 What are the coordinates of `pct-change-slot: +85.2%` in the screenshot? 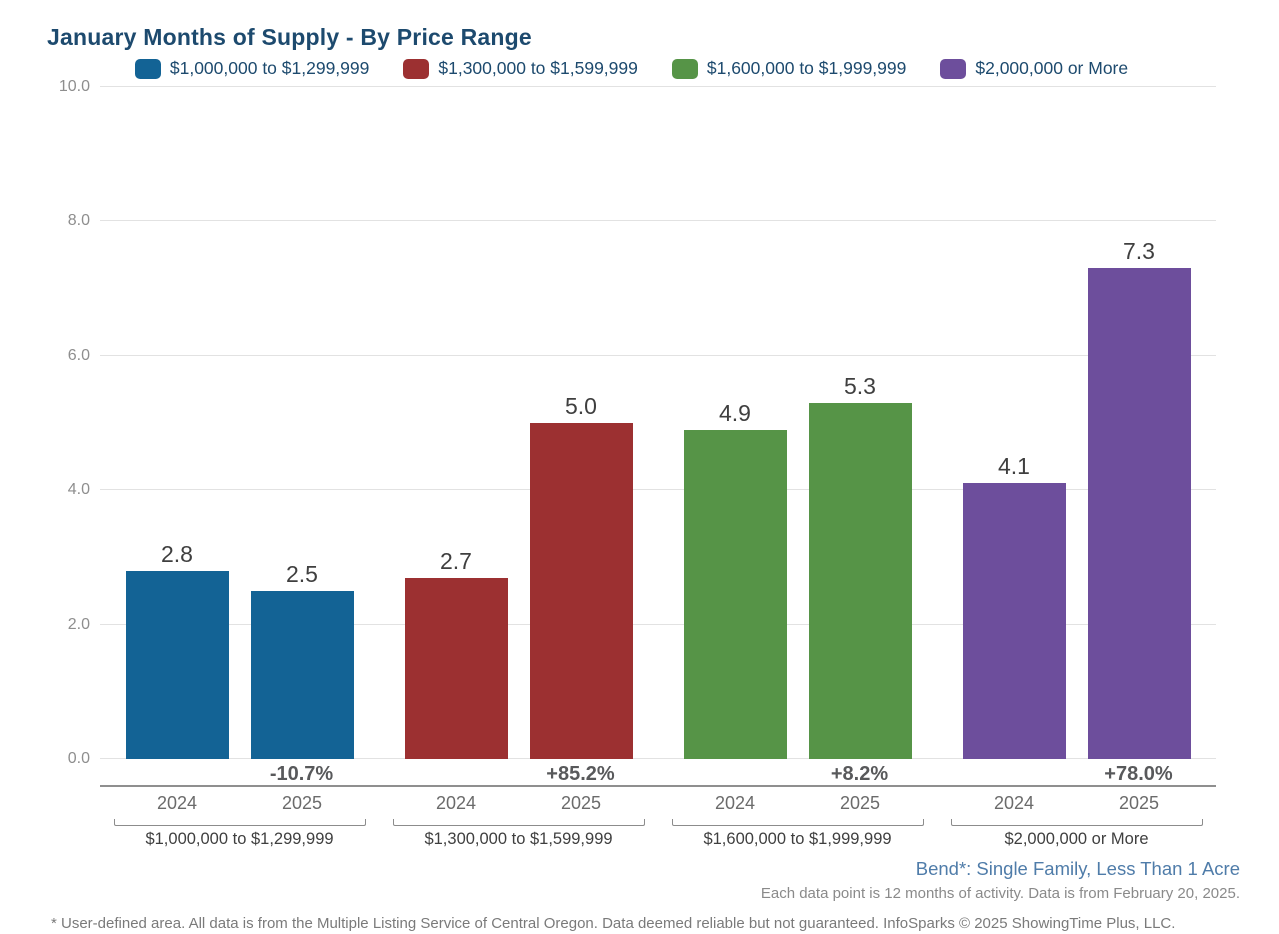 It's located at (518, 772).